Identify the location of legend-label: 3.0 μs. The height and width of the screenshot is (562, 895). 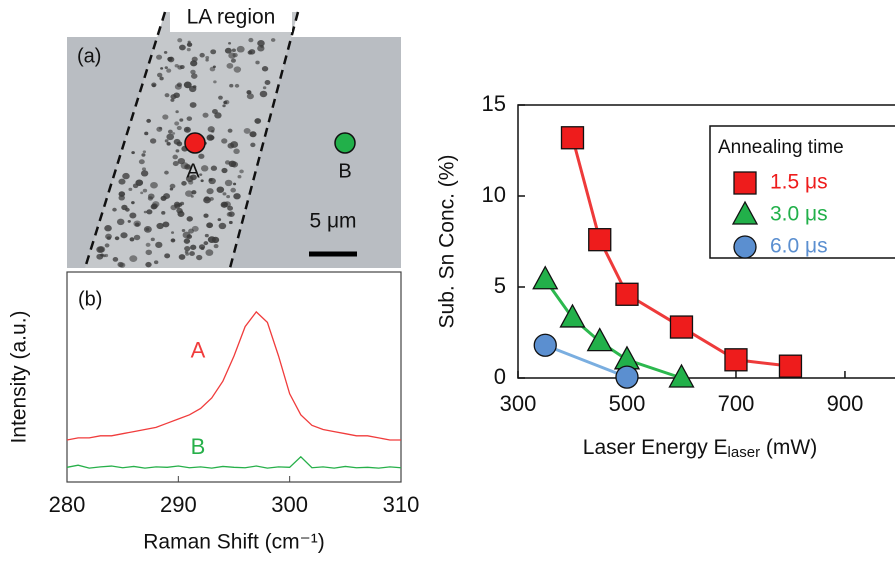
(799, 214).